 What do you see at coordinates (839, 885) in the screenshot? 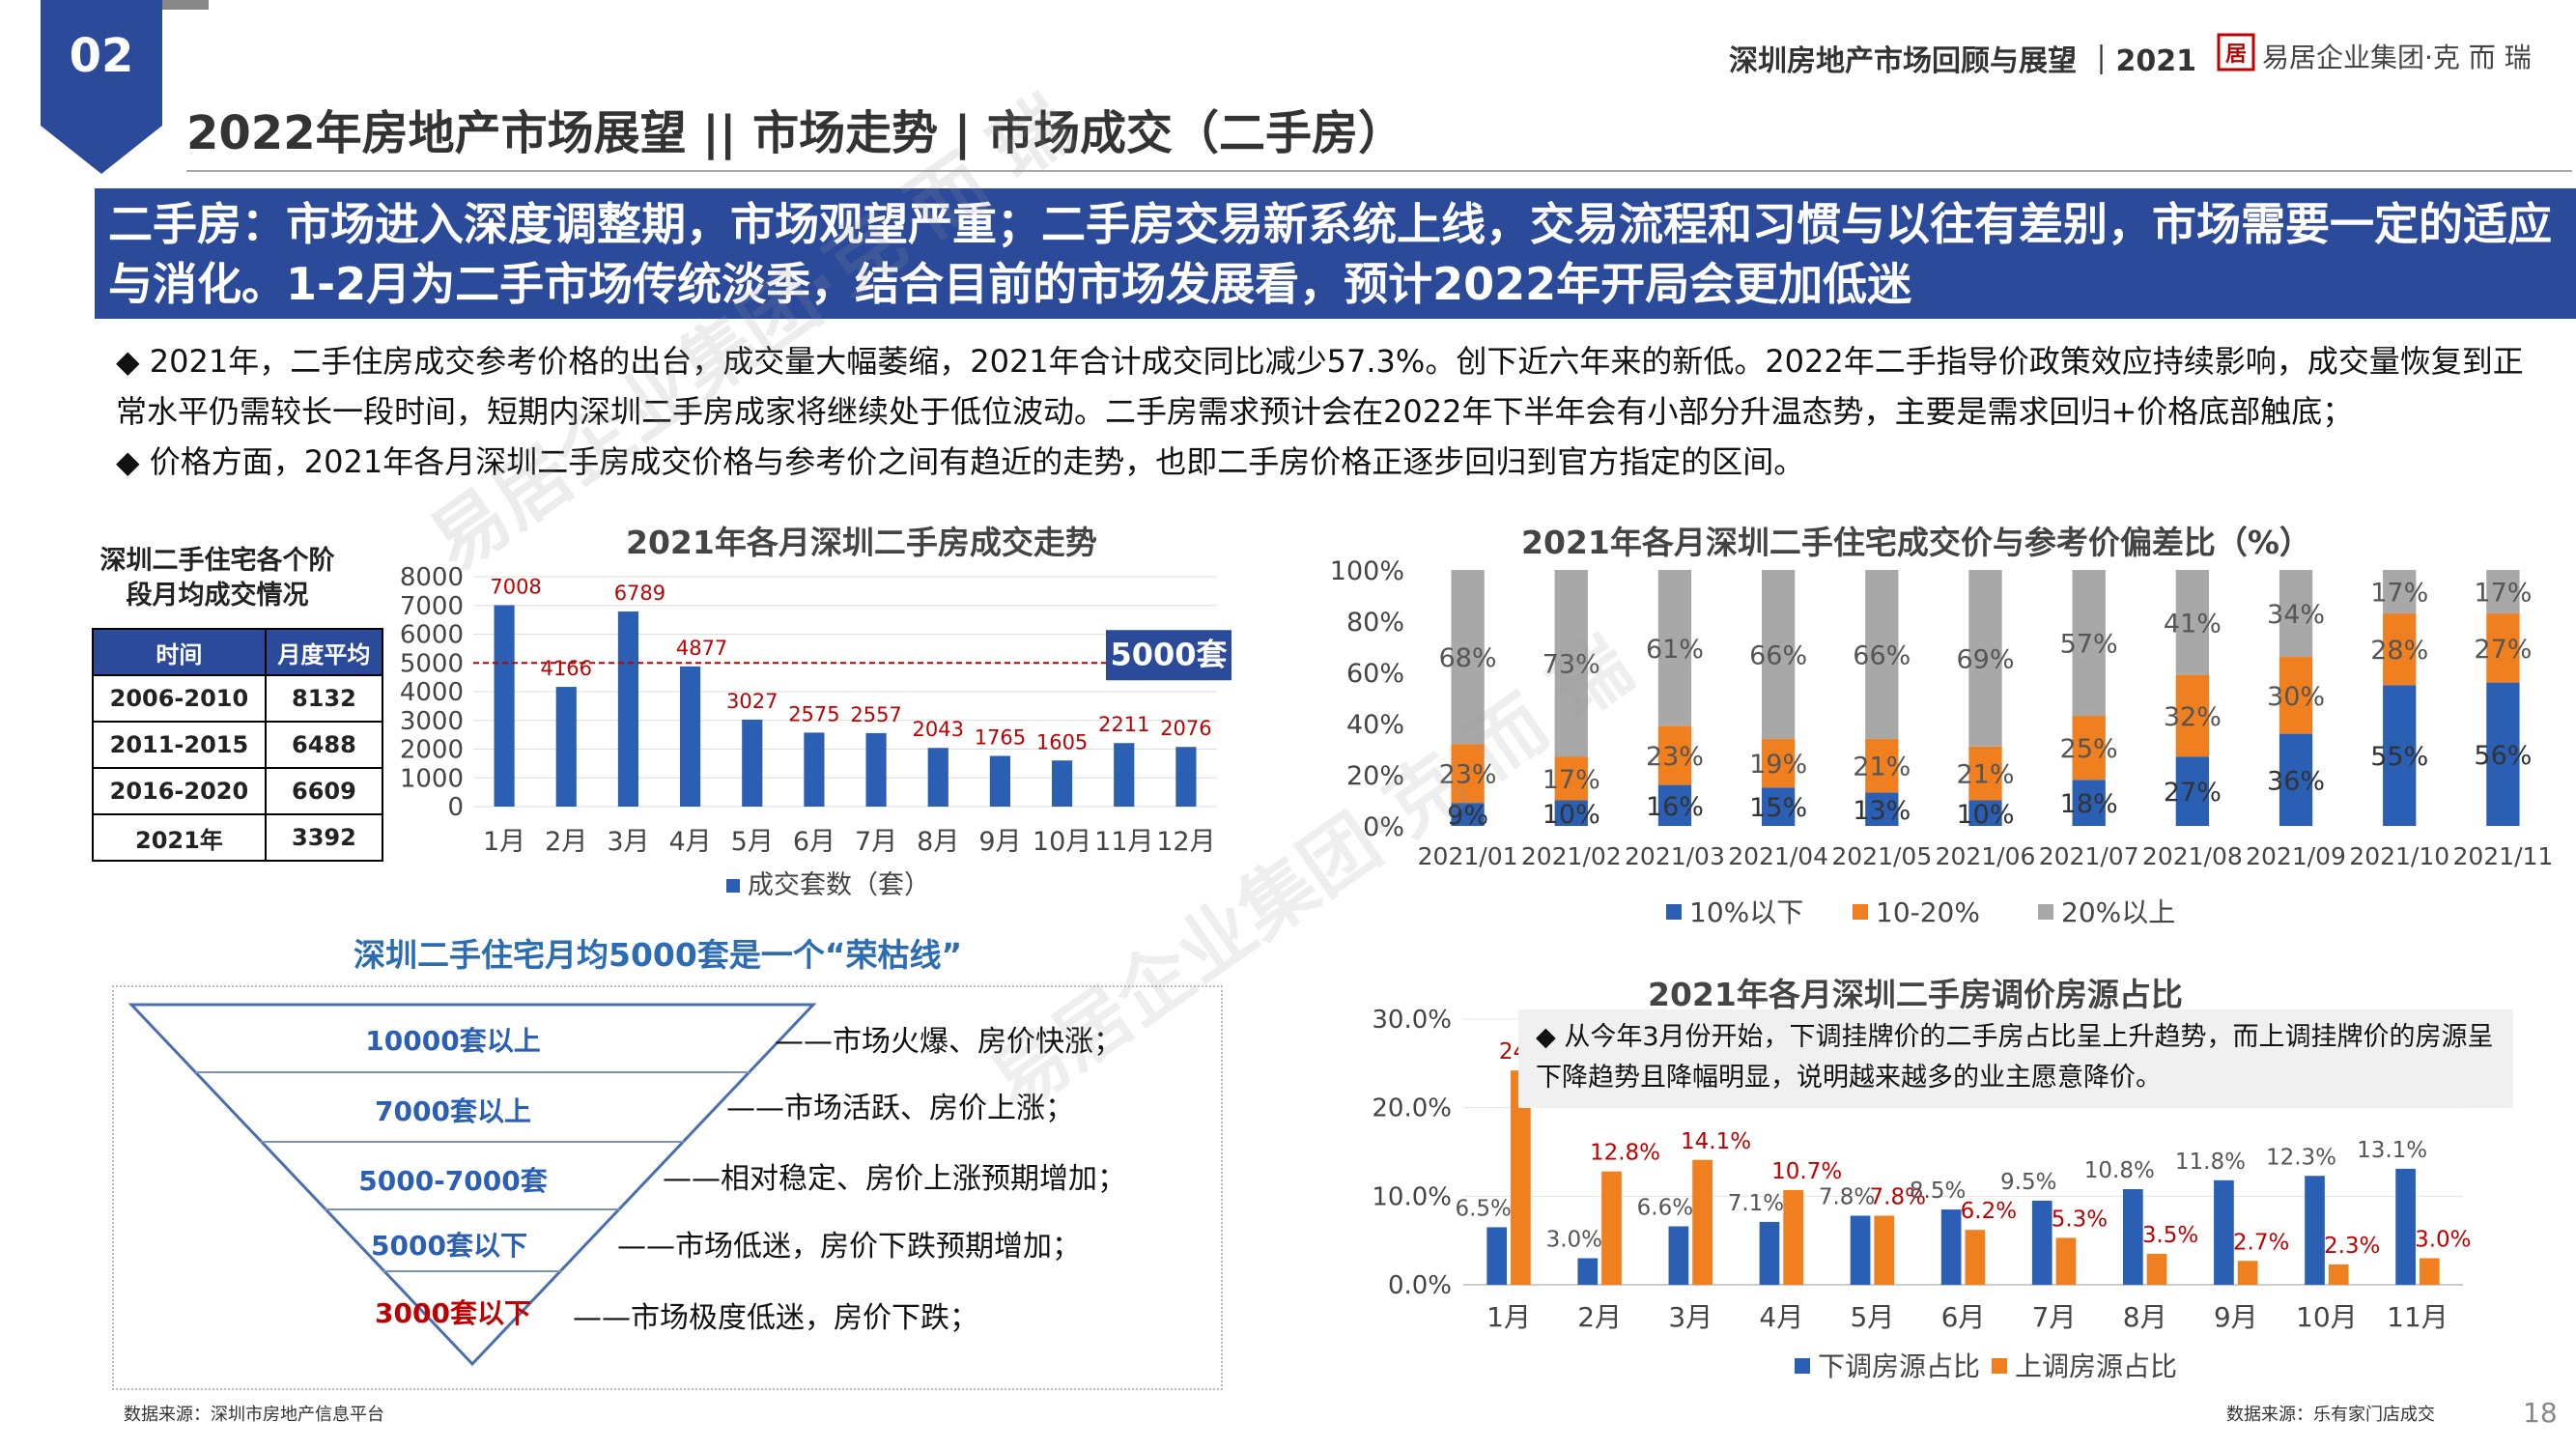
I see `chart1-legend-label: 成交套数（套）` at bounding box center [839, 885].